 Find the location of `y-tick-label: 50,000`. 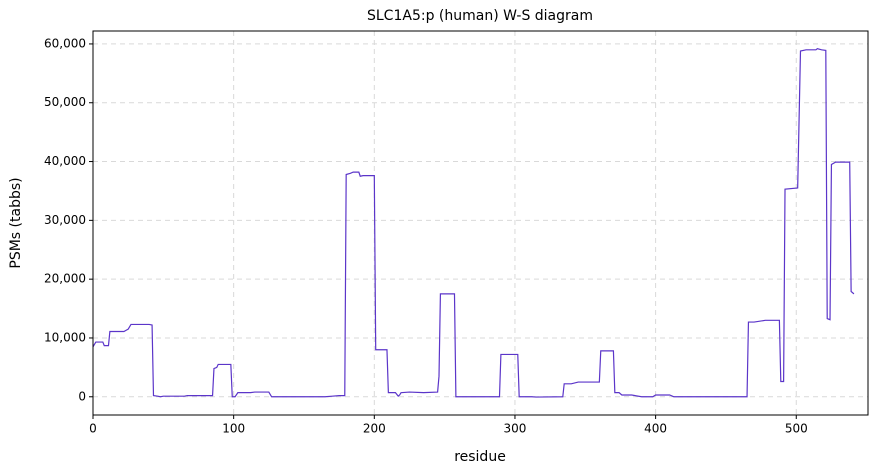

y-tick-label: 50,000 is located at coordinates (65, 102).